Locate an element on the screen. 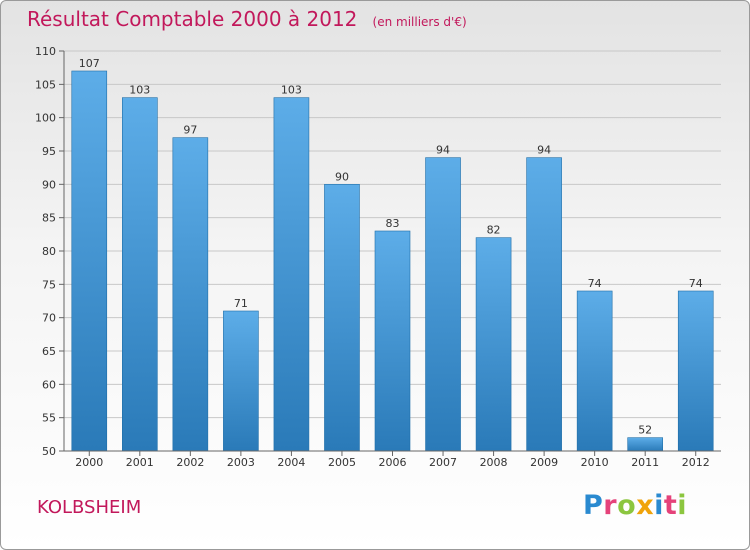  chart-title: Résultat Comptable 2000 à 2012 is located at coordinates (192, 19).